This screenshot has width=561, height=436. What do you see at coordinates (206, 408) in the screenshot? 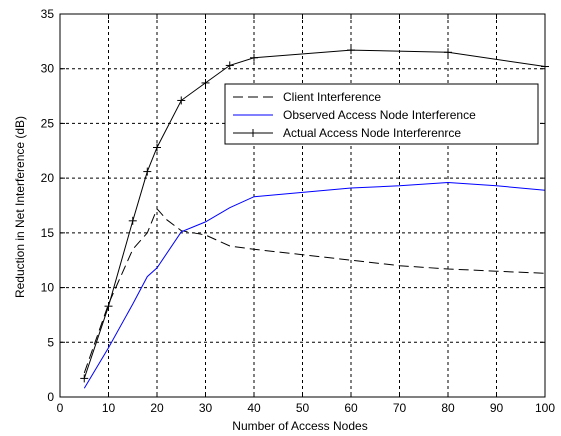
I see `x-tick-label: 30` at bounding box center [206, 408].